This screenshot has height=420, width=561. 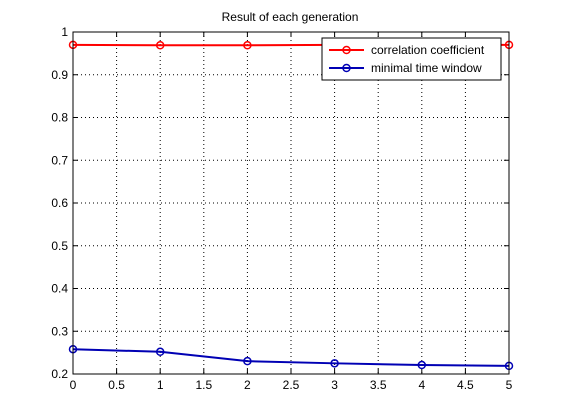 What do you see at coordinates (291, 385) in the screenshot?
I see `x-tick-label: 2.5` at bounding box center [291, 385].